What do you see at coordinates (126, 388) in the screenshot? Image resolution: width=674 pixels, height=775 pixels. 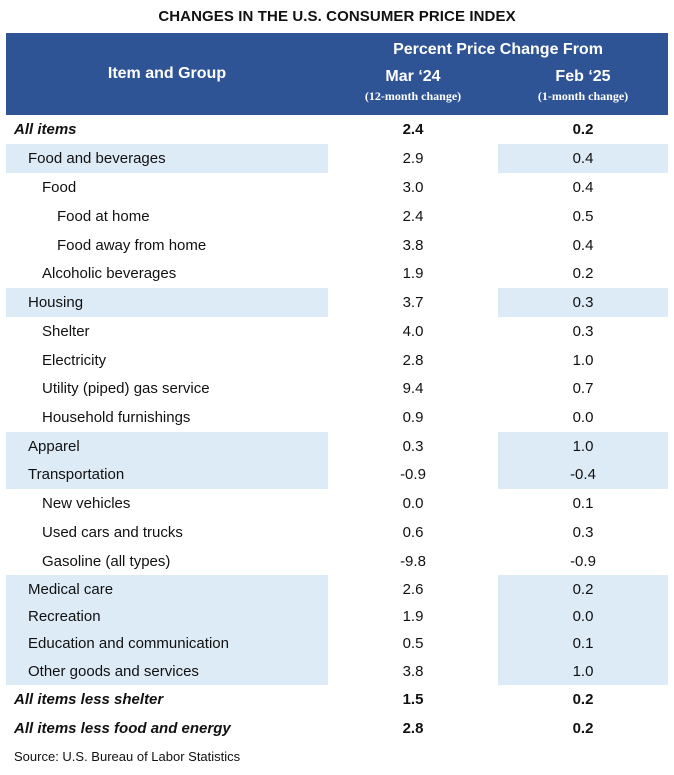 I see `row-item: Utility (piped) gas service` at bounding box center [126, 388].